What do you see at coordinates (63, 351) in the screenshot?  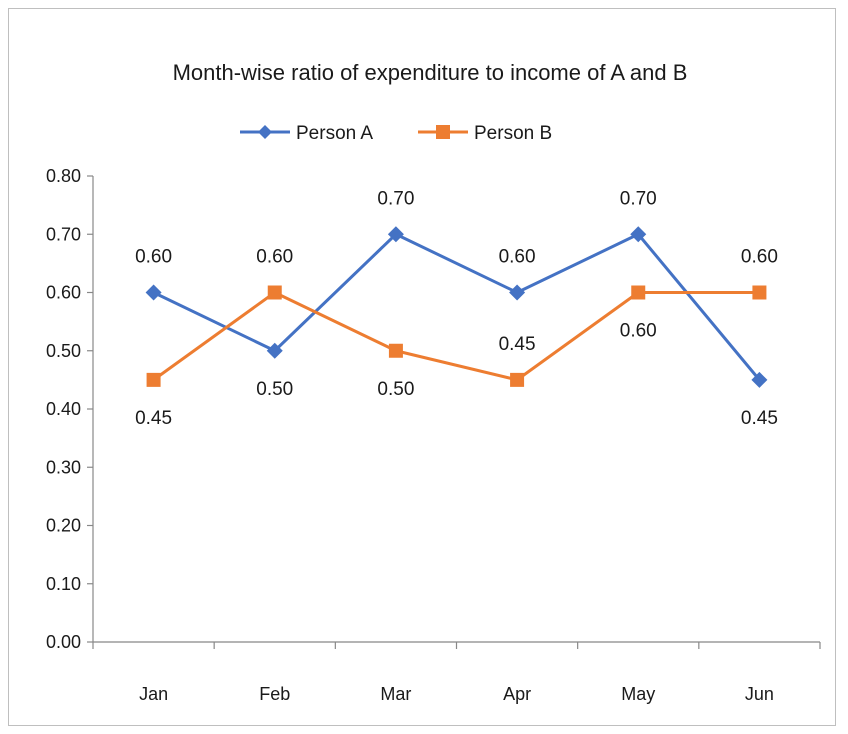 I see `y-tick-label: 0.50` at bounding box center [63, 351].